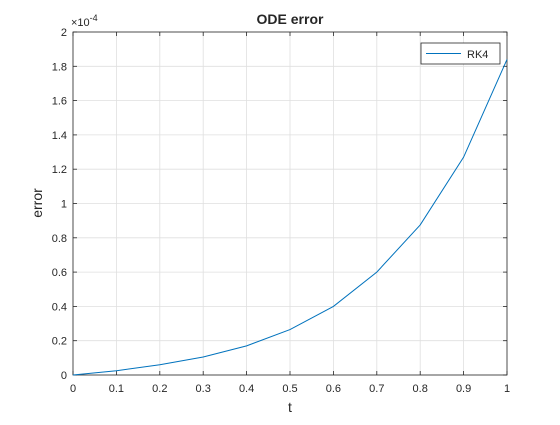  What do you see at coordinates (333, 389) in the screenshot?
I see `x-tick-label: 0.6` at bounding box center [333, 389].